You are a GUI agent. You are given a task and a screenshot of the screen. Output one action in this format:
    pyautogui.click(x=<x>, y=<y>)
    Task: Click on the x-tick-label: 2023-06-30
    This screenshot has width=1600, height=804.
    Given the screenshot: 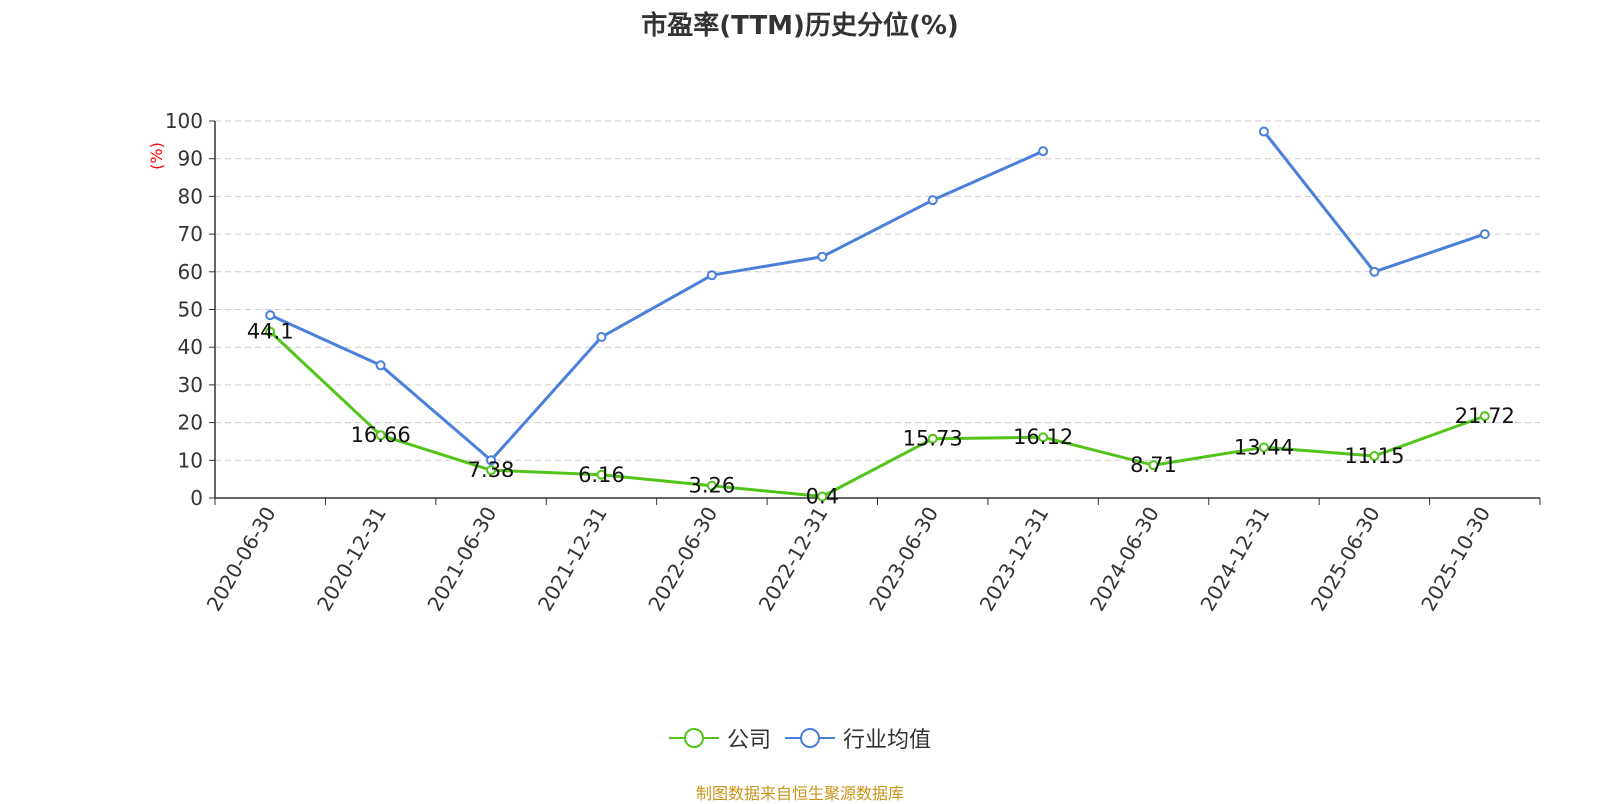 What is the action you would take?
    pyautogui.click(x=903, y=558)
    